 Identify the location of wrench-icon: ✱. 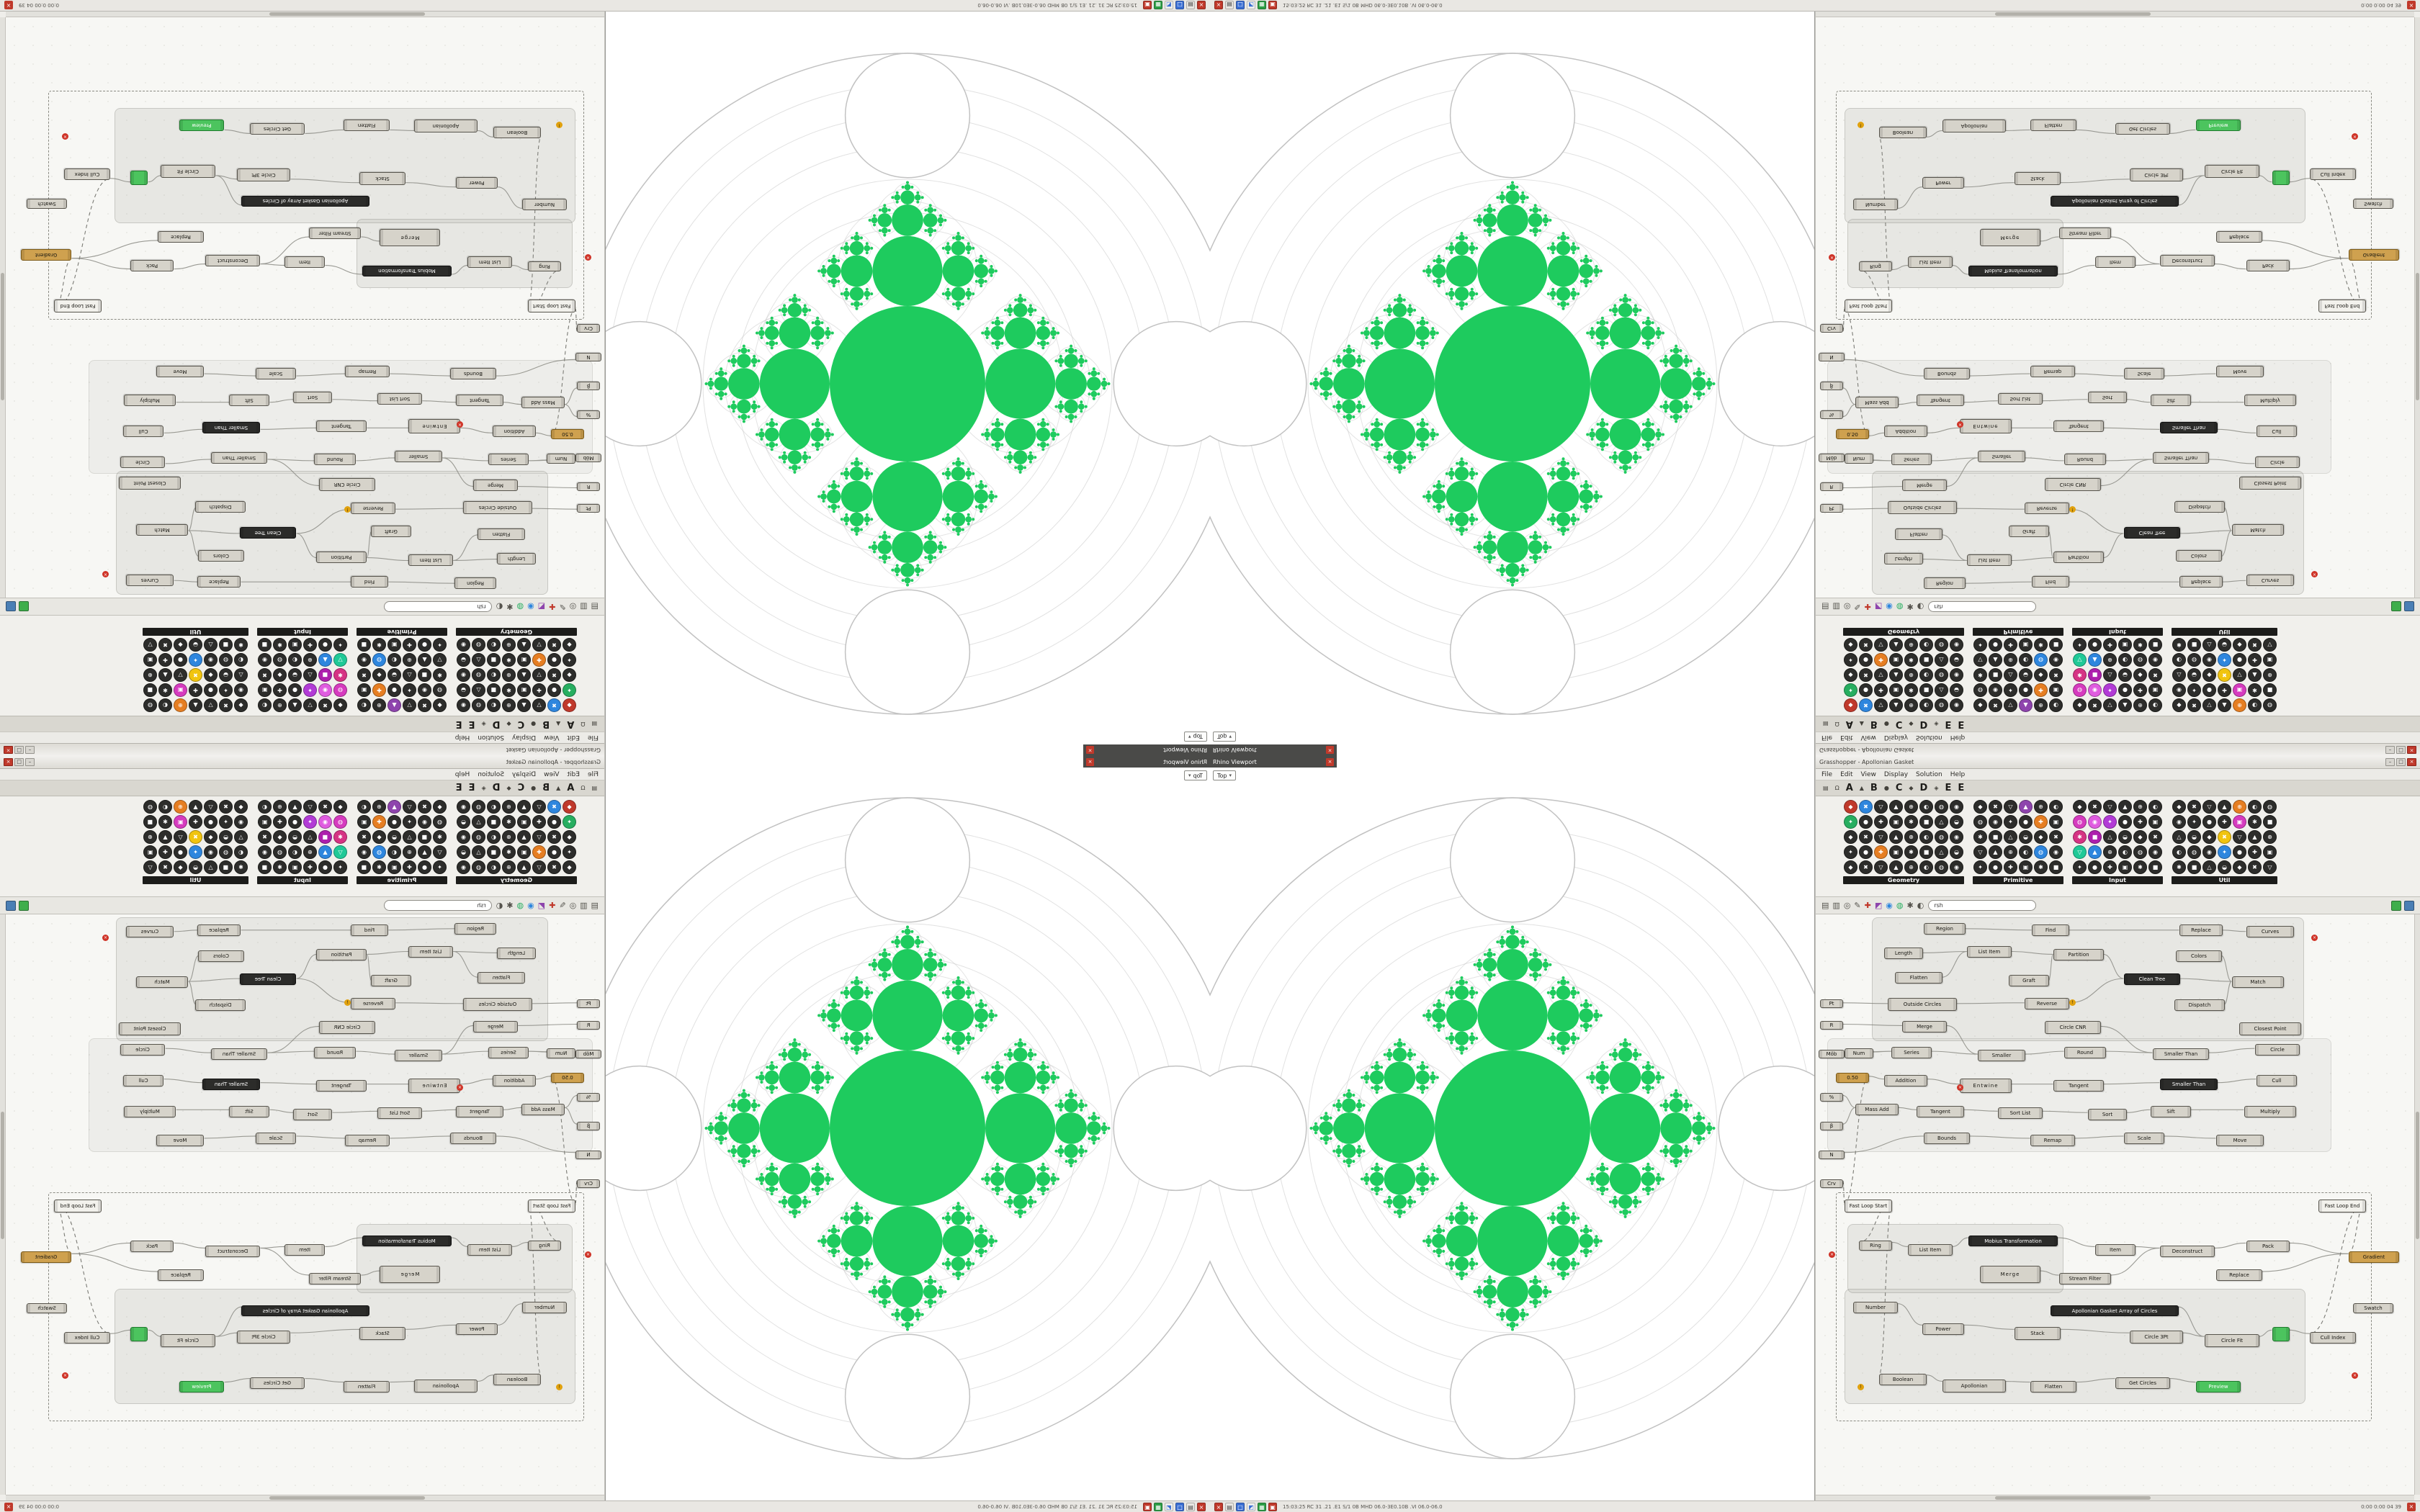
(1910, 607).